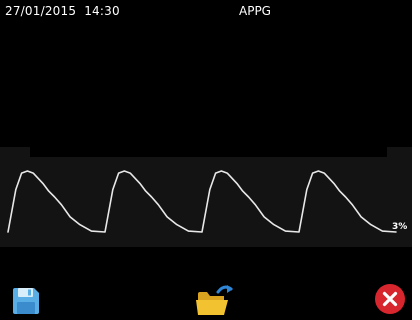 Image resolution: width=420 pixels, height=320 pixels. What do you see at coordinates (255, 11) in the screenshot?
I see `screen-title: APPG` at bounding box center [255, 11].